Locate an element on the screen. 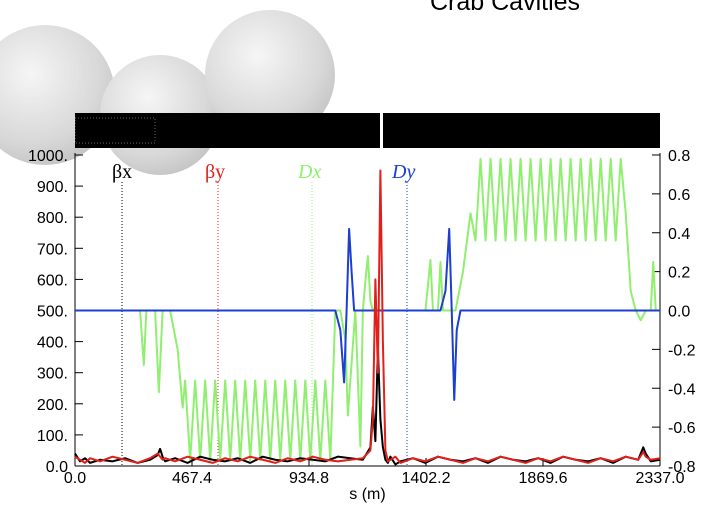  y-tick-label: 1000. is located at coordinates (48, 156).